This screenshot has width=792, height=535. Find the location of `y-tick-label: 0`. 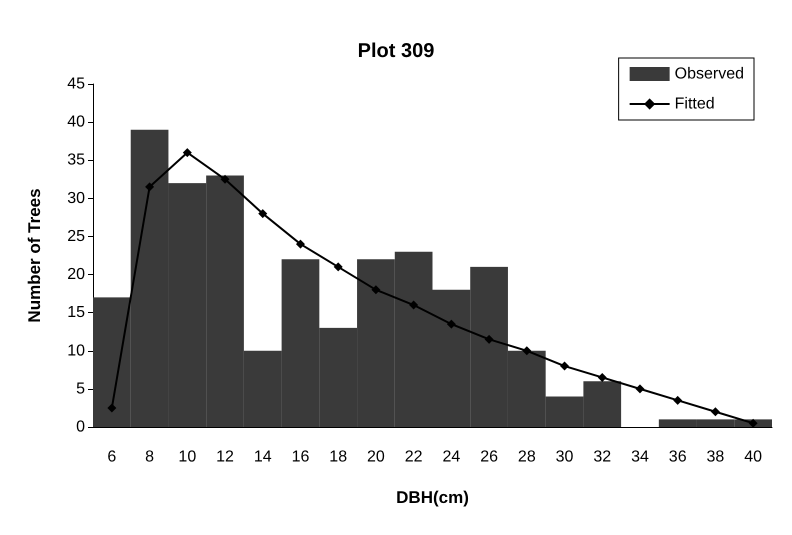

y-tick-label: 0 is located at coordinates (81, 427).